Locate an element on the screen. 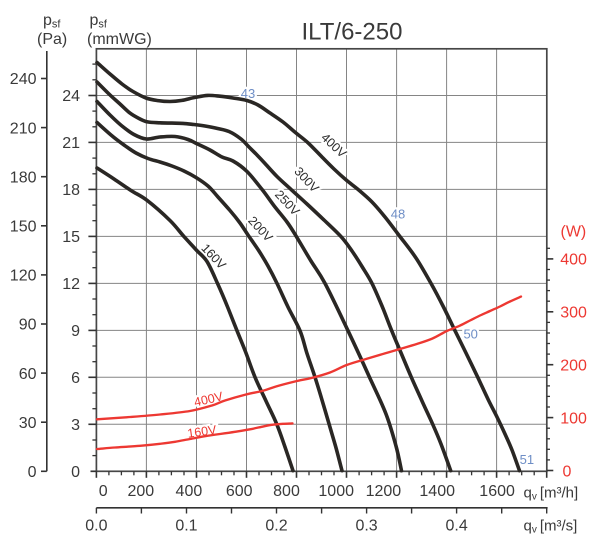  svg-text: 0.1 is located at coordinates (186, 525).